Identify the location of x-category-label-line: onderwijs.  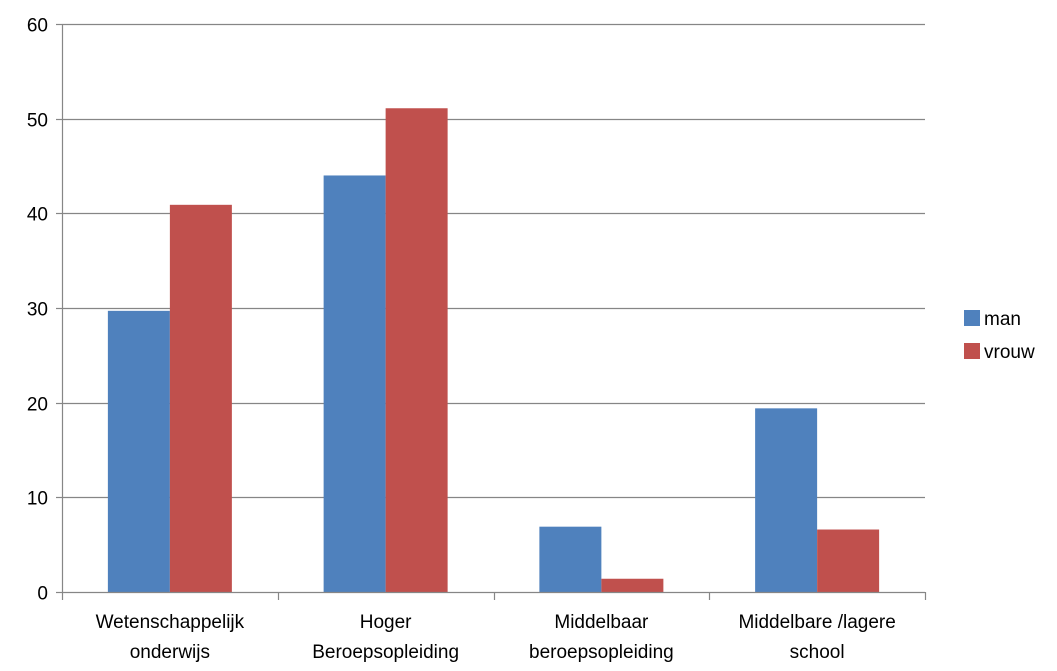
(170, 652).